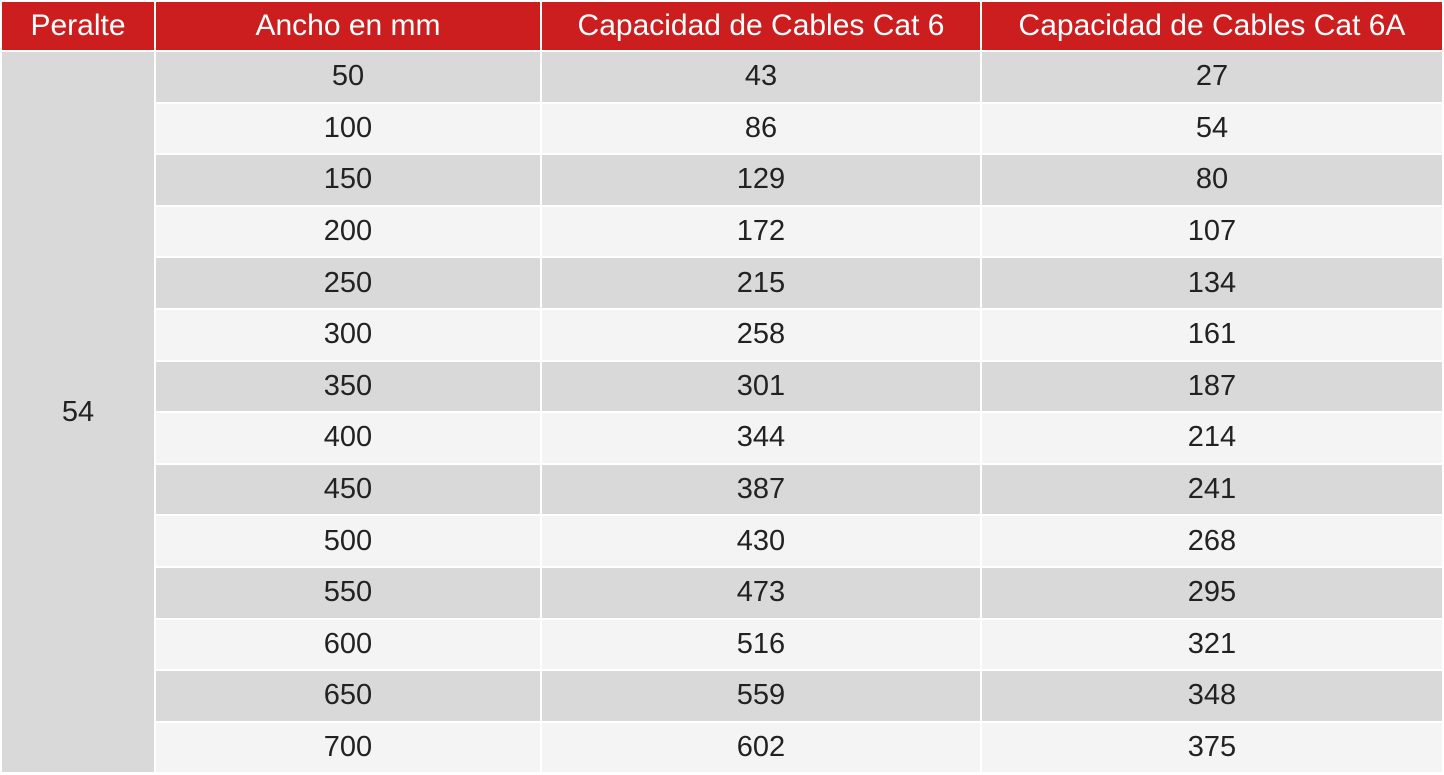 This screenshot has width=1444, height=775. Describe the element at coordinates (1212, 282) in the screenshot. I see `cell-cat6a: 134` at that location.